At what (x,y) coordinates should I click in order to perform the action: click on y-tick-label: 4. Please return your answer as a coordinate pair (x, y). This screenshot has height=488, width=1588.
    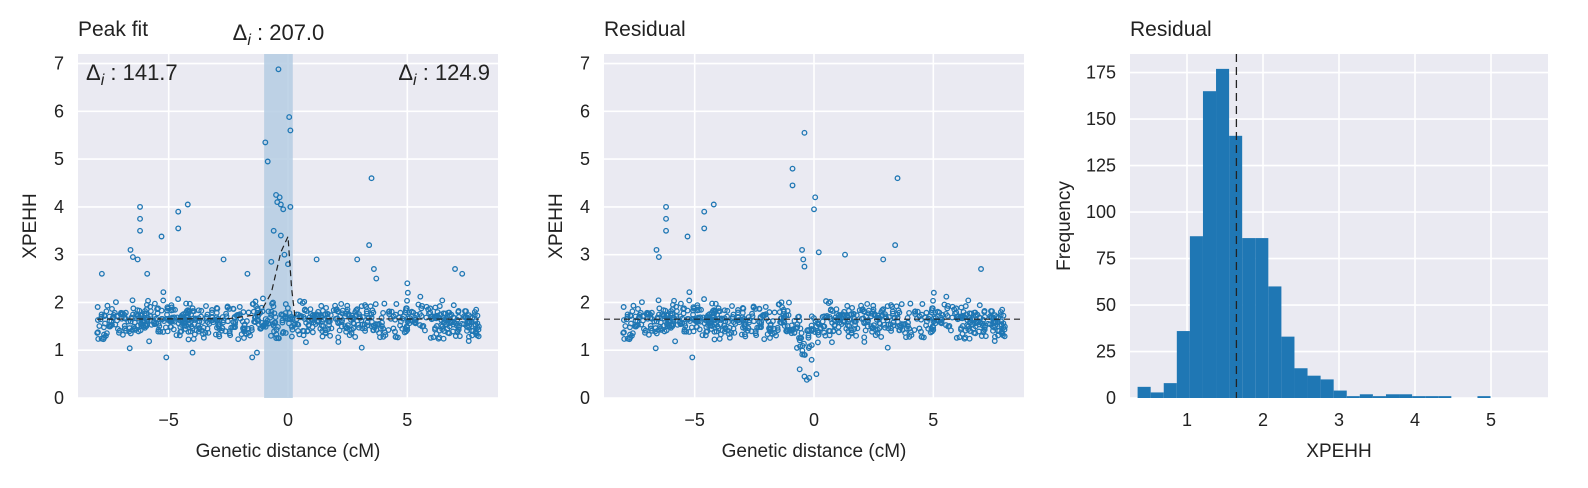
    Looking at the image, I should click on (585, 207).